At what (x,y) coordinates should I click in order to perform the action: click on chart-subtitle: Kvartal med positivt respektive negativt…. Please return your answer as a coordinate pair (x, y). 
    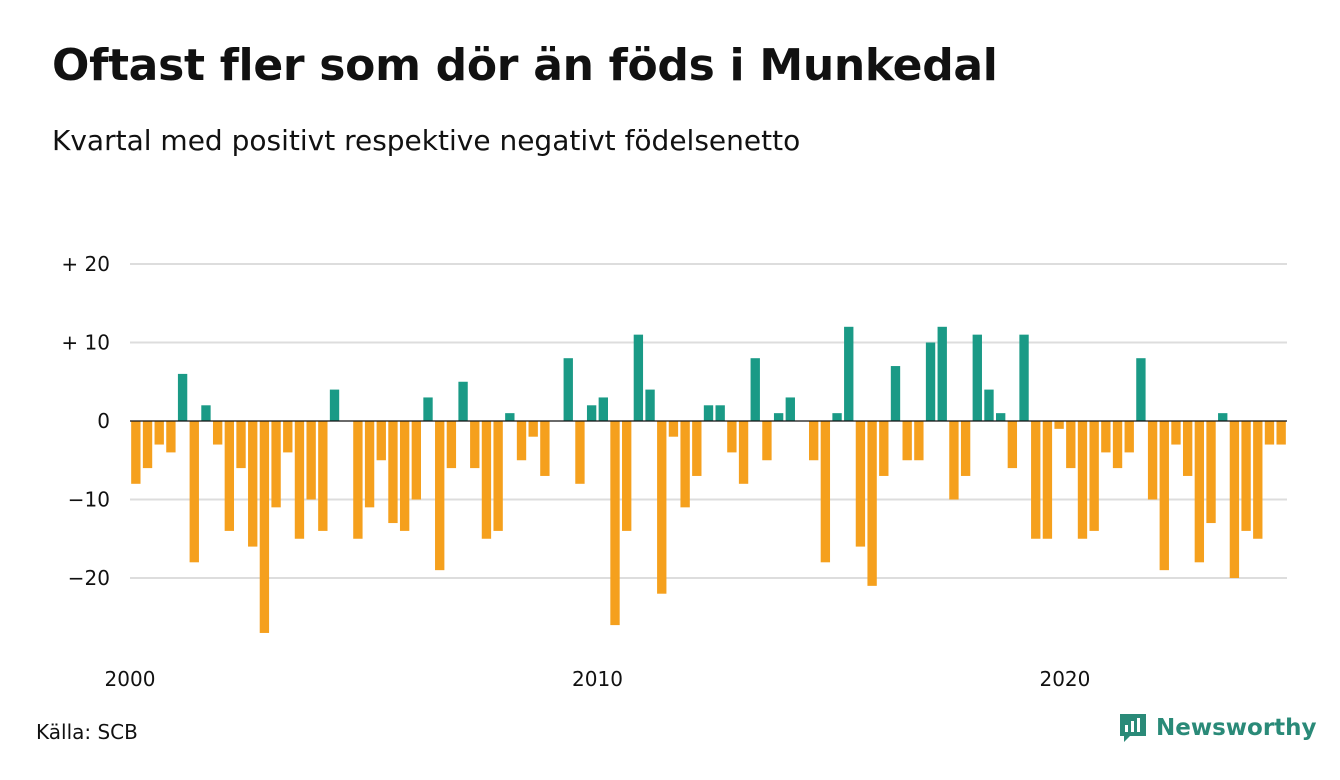
    Looking at the image, I should click on (426, 140).